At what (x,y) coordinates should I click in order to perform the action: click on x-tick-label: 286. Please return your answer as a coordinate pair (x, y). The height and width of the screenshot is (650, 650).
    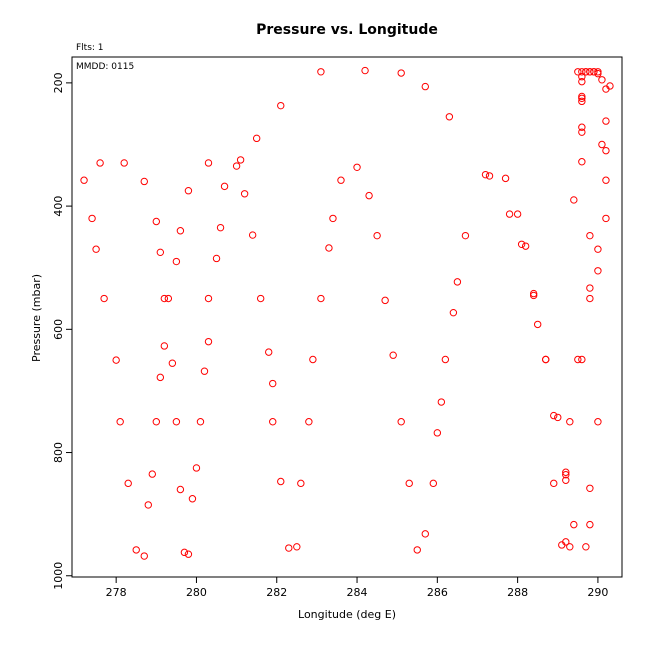
    Looking at the image, I should click on (437, 592).